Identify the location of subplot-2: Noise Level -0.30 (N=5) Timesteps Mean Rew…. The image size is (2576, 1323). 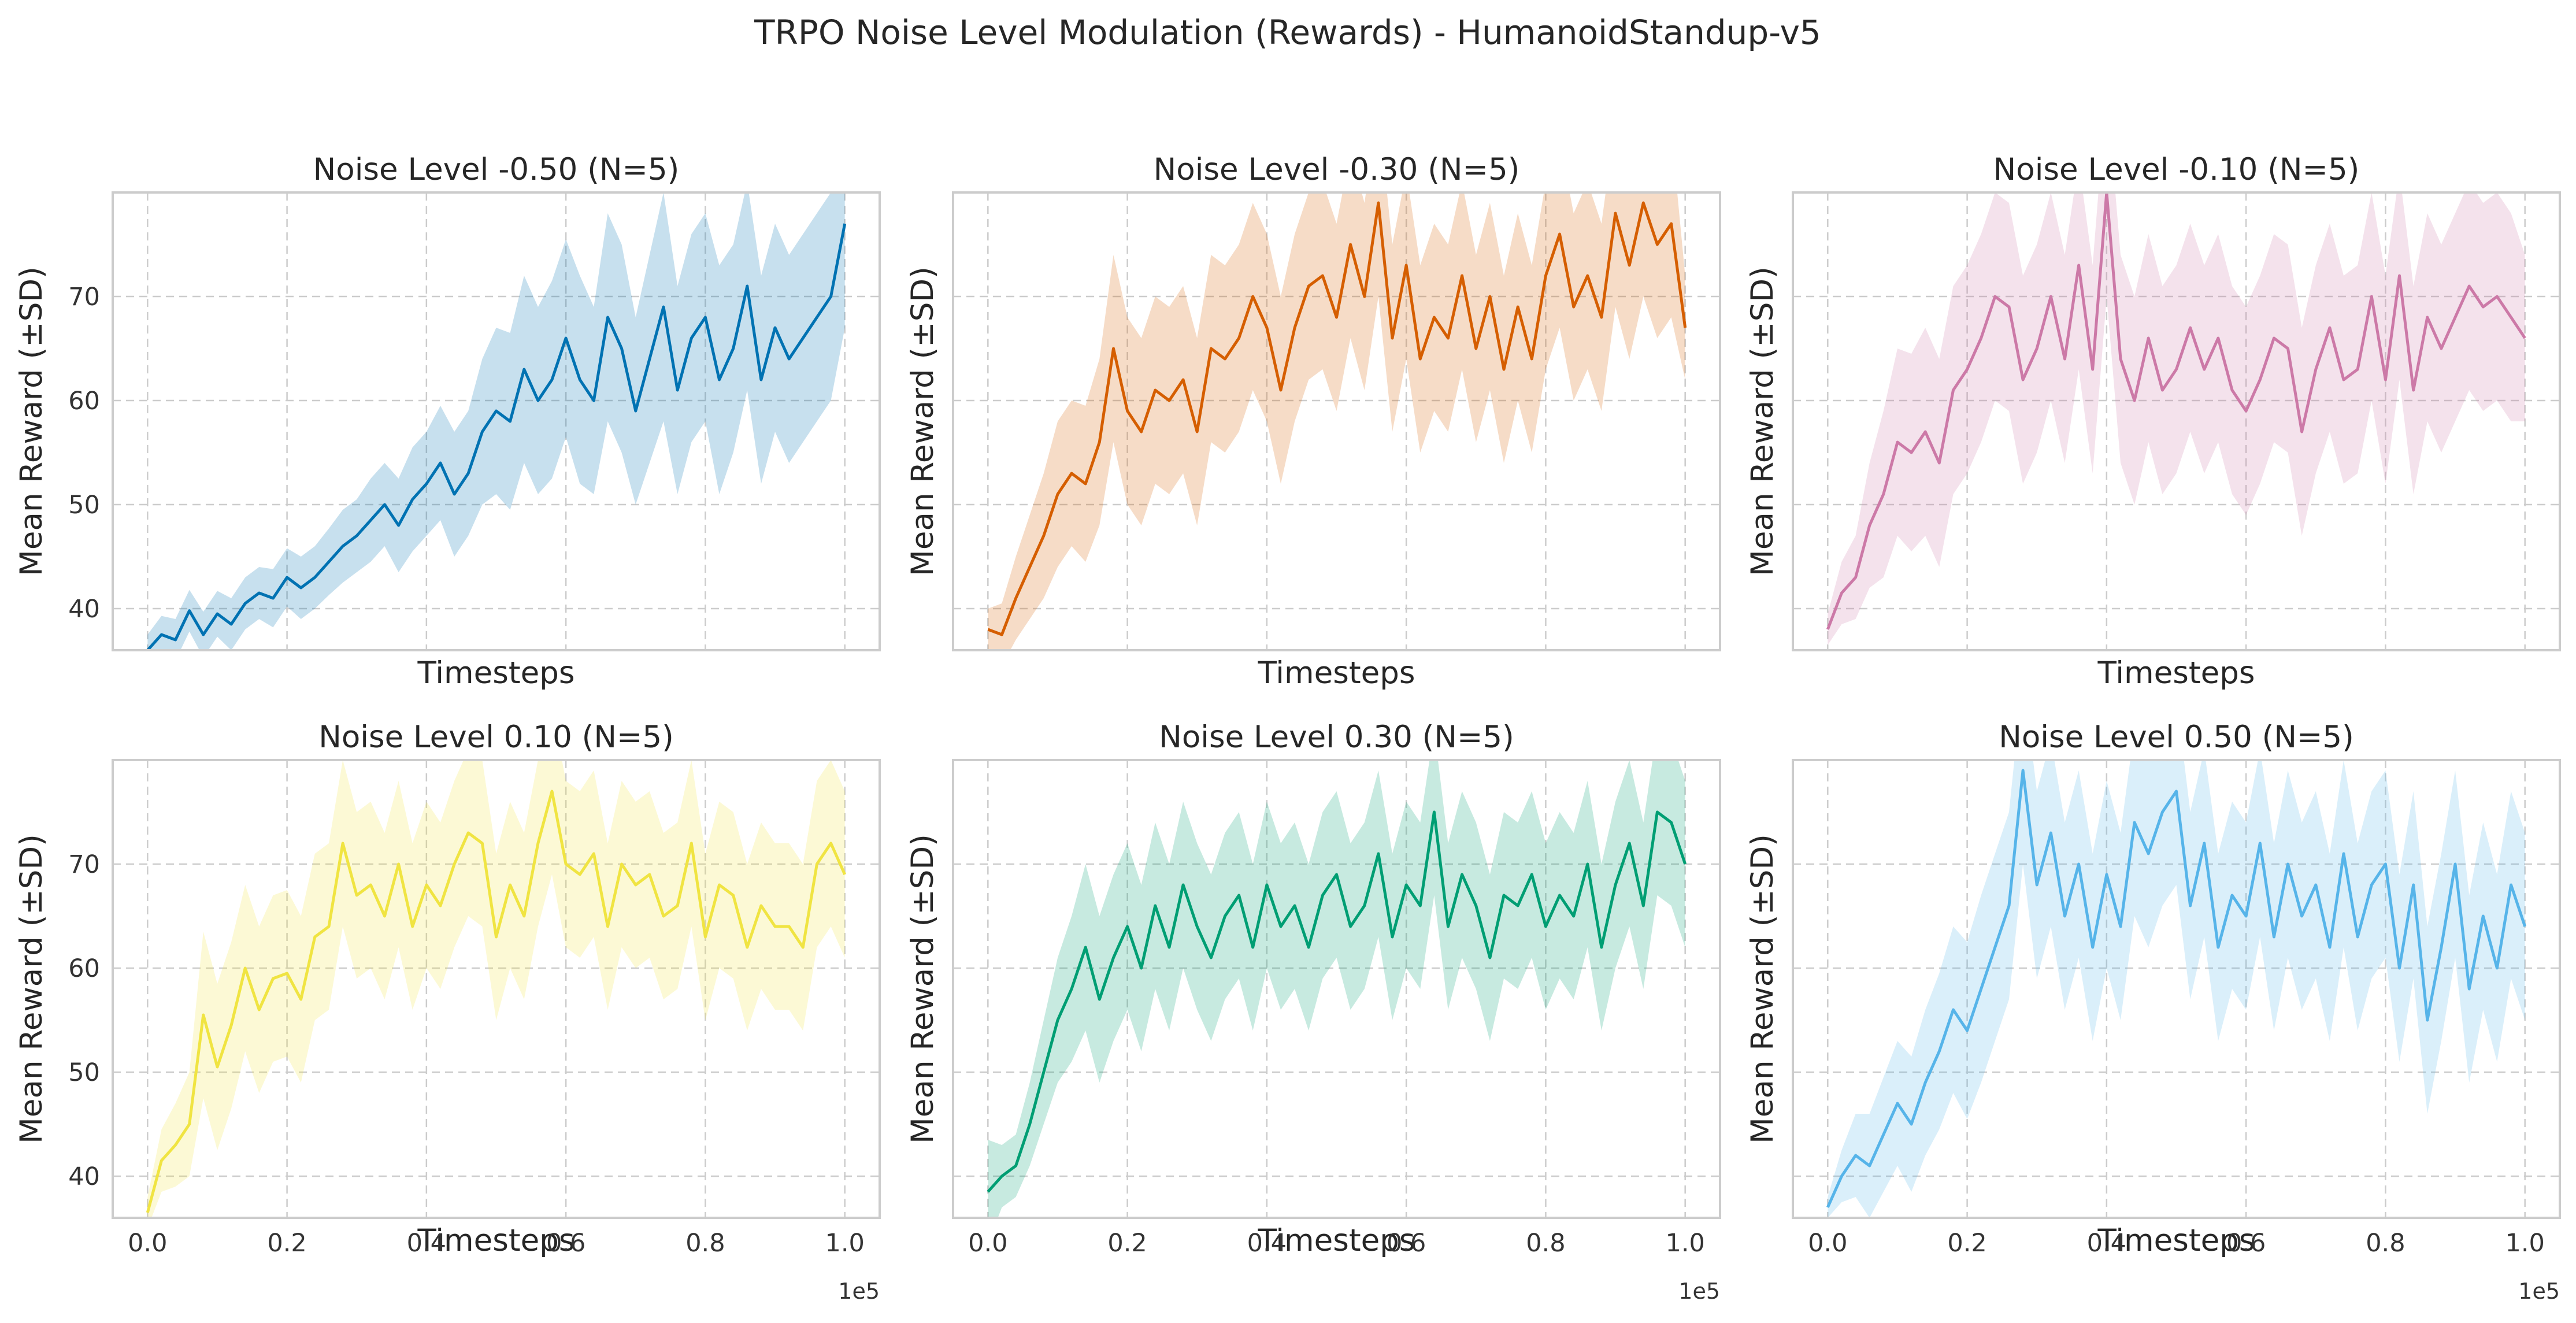
(1313, 421).